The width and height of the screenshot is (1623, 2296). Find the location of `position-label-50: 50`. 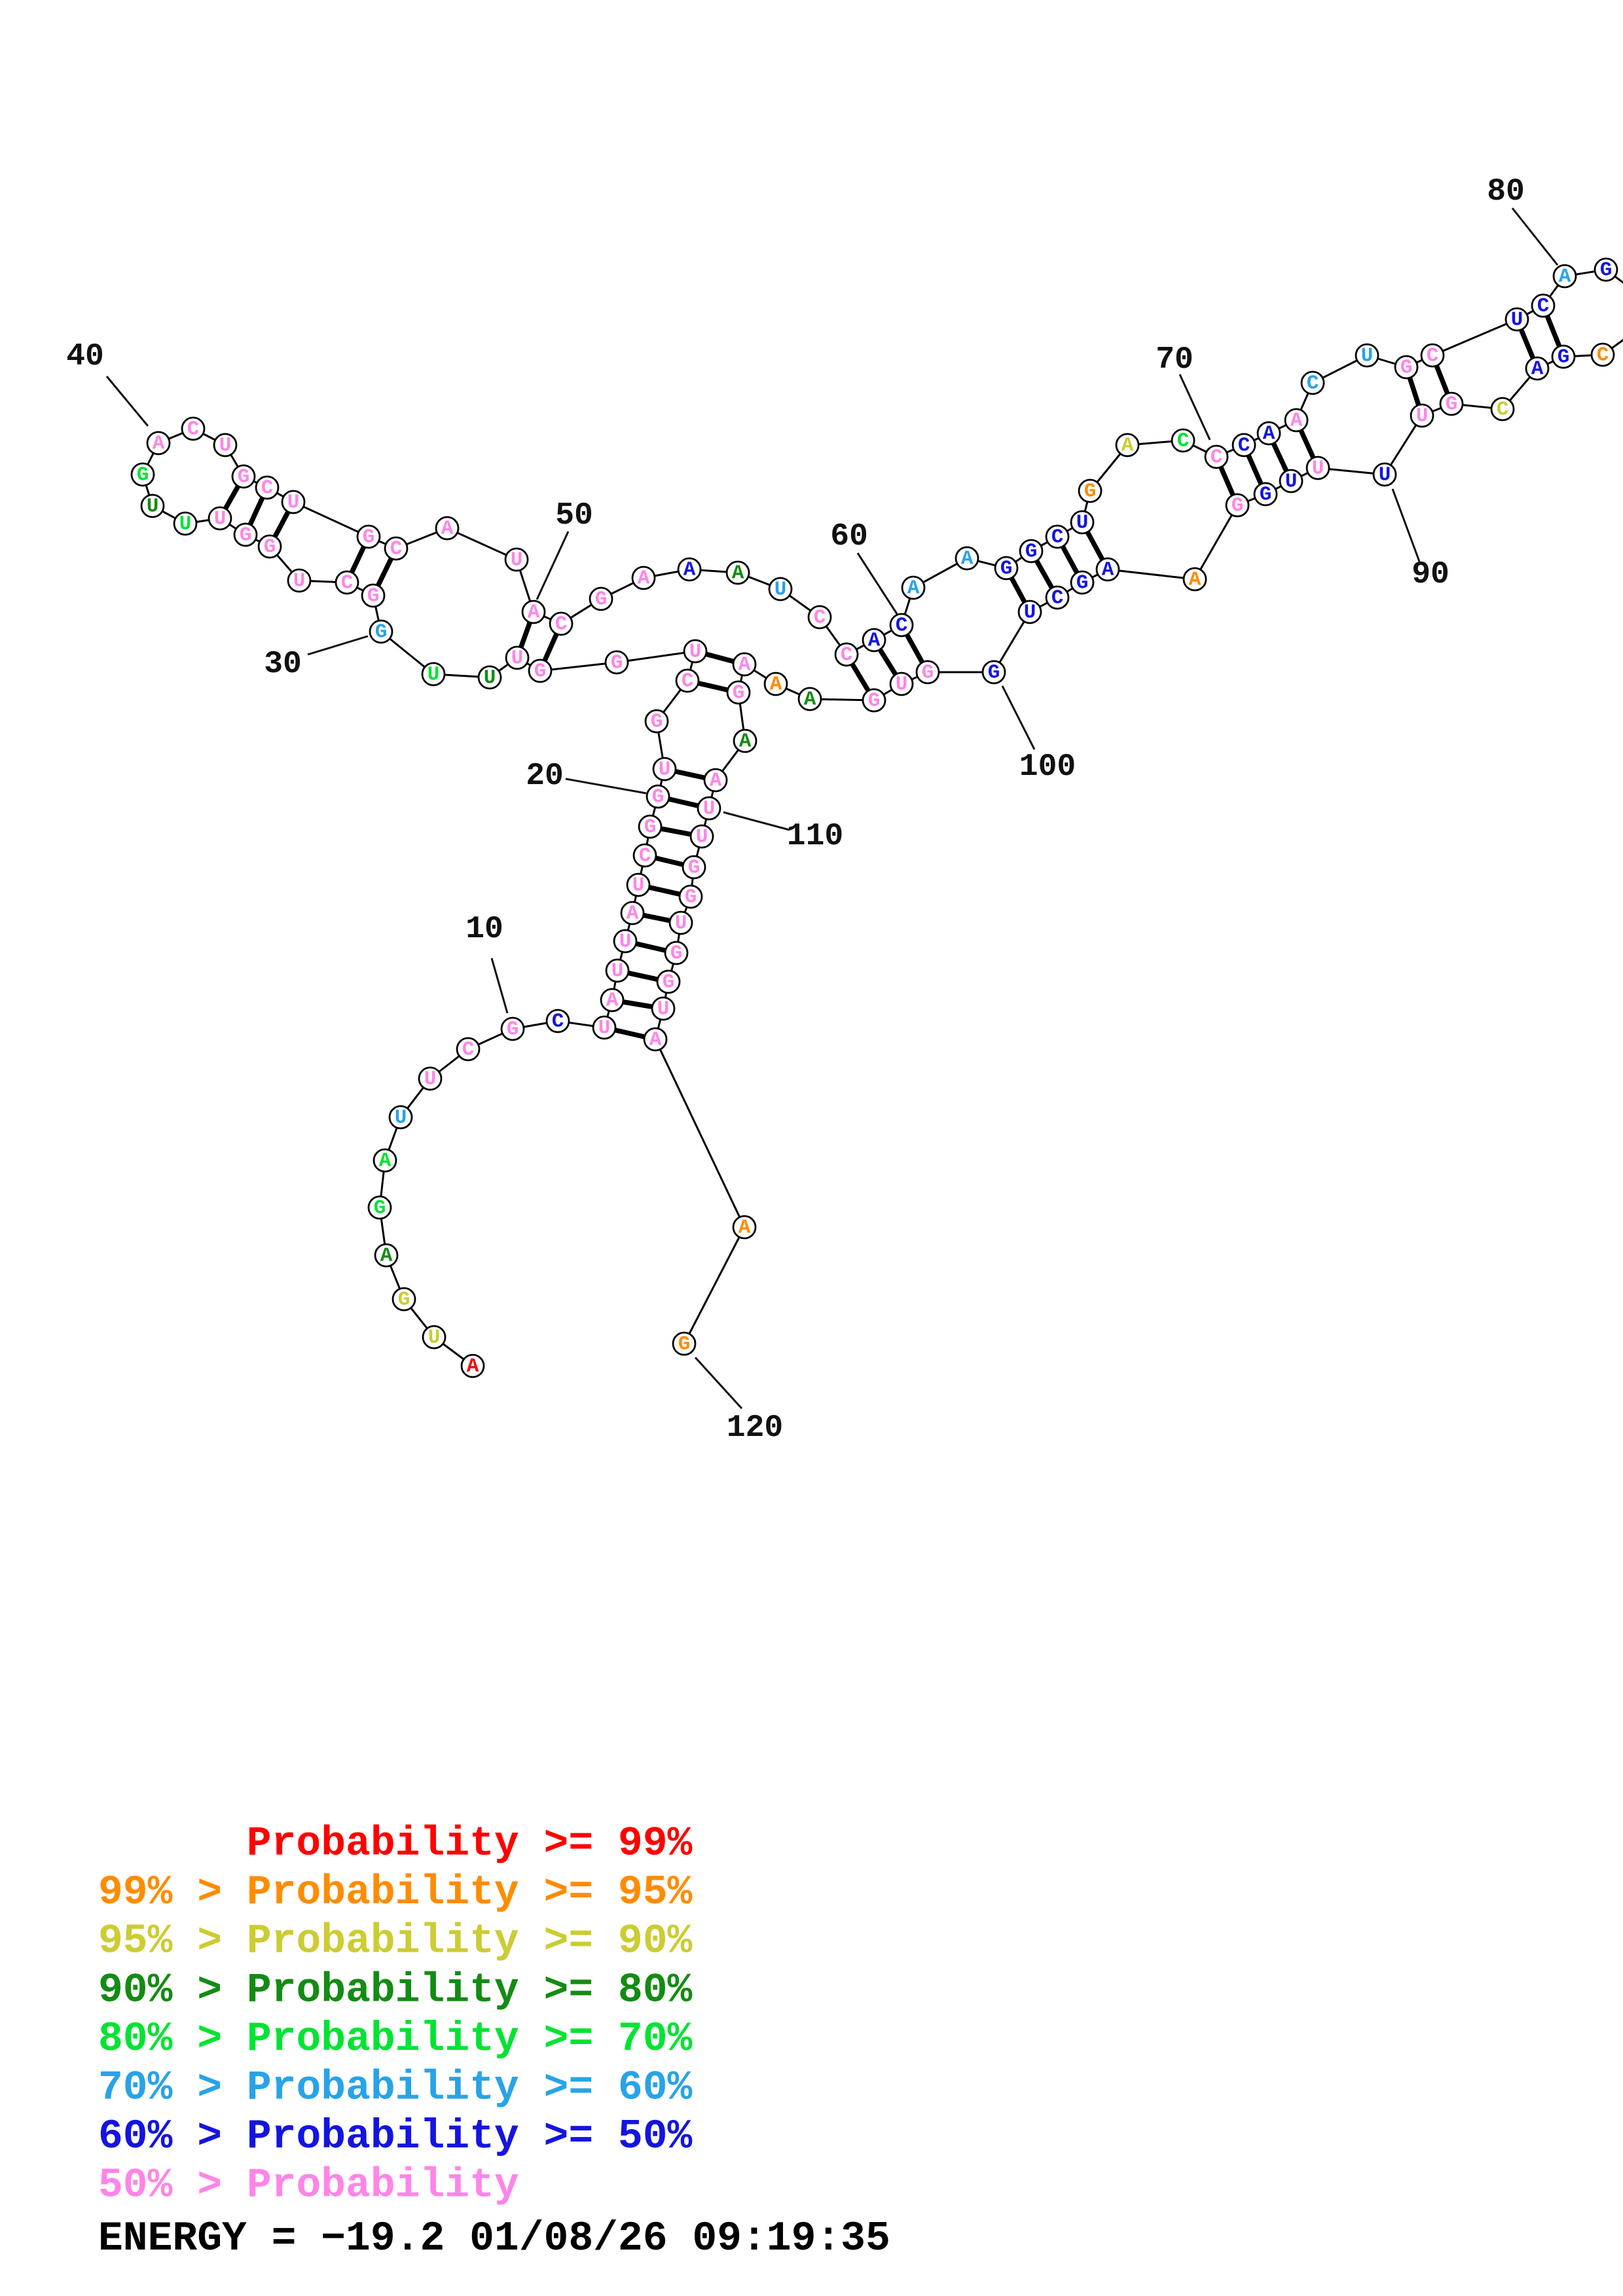

position-label-50: 50 is located at coordinates (574, 515).